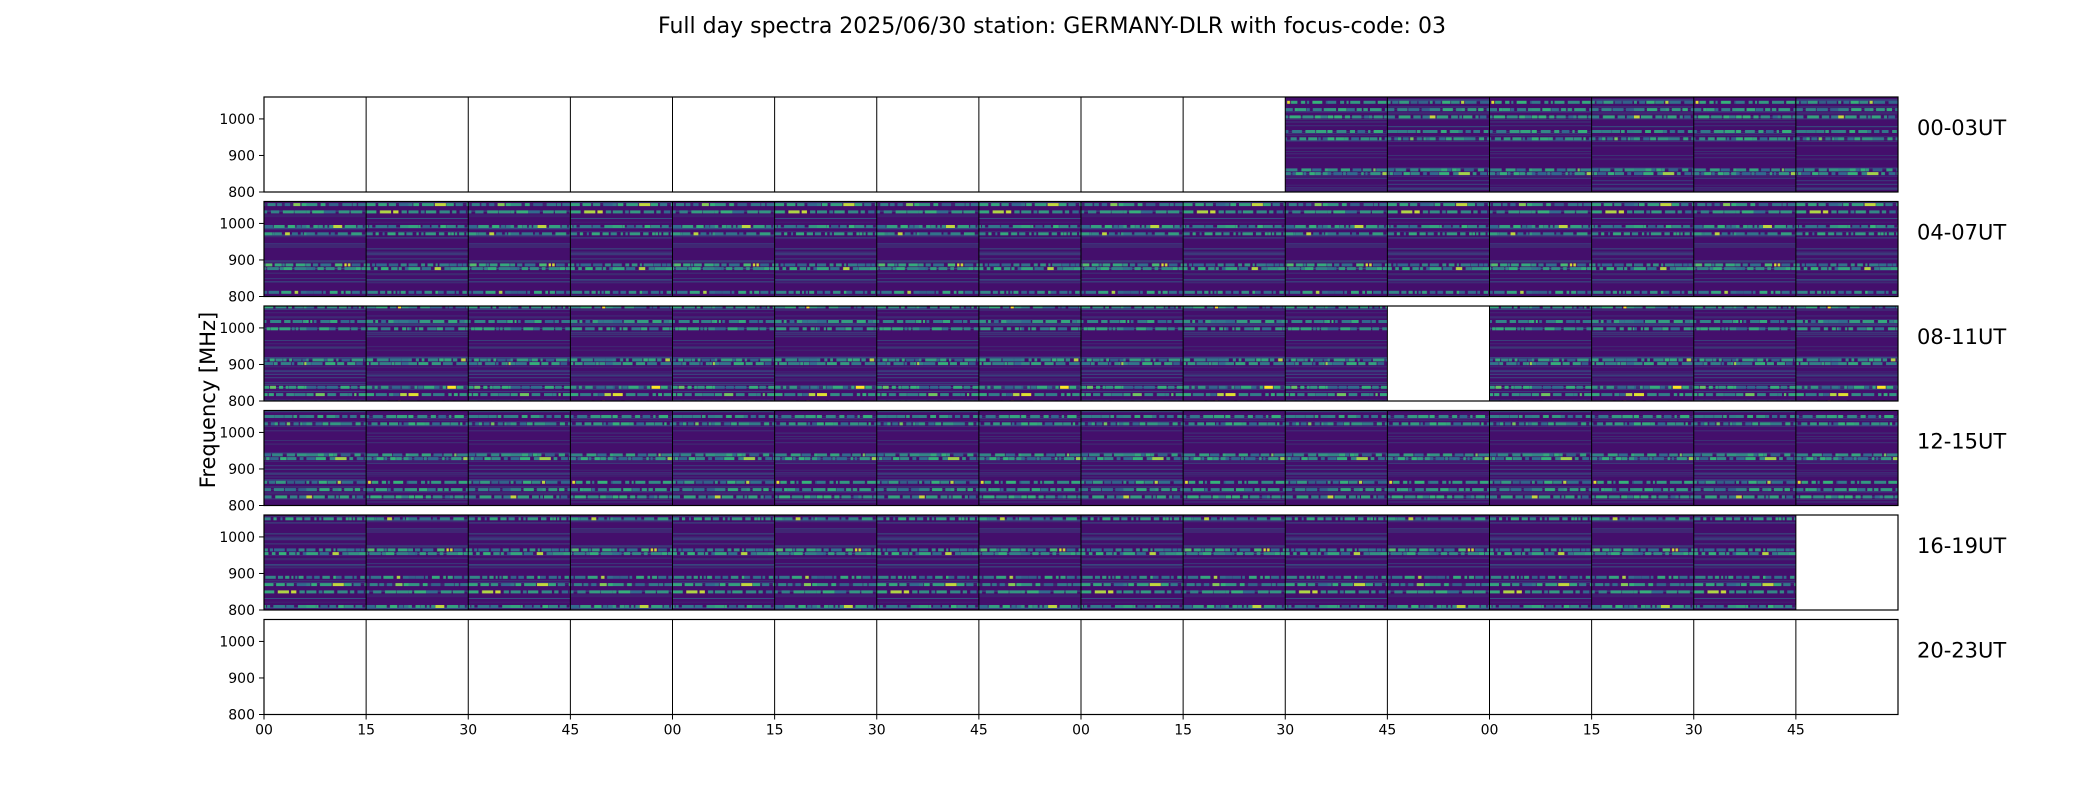 This screenshot has width=2100, height=800. Describe the element at coordinates (208, 400) in the screenshot. I see `y-axis-label: Frequency [MHz]` at that location.